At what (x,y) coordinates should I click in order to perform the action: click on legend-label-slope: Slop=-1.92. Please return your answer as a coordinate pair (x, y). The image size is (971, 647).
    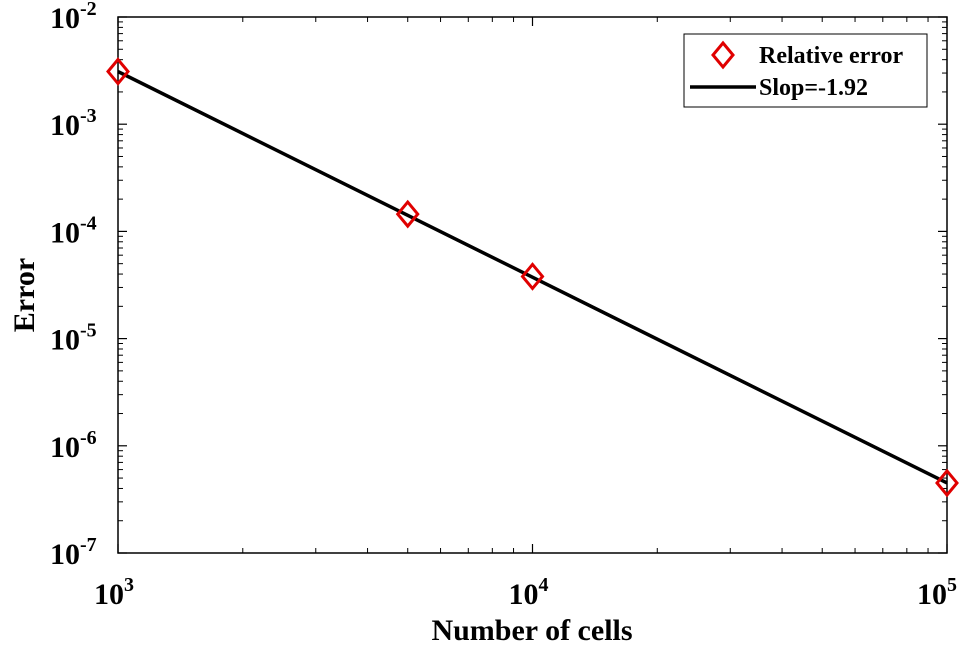
    Looking at the image, I should click on (813, 88).